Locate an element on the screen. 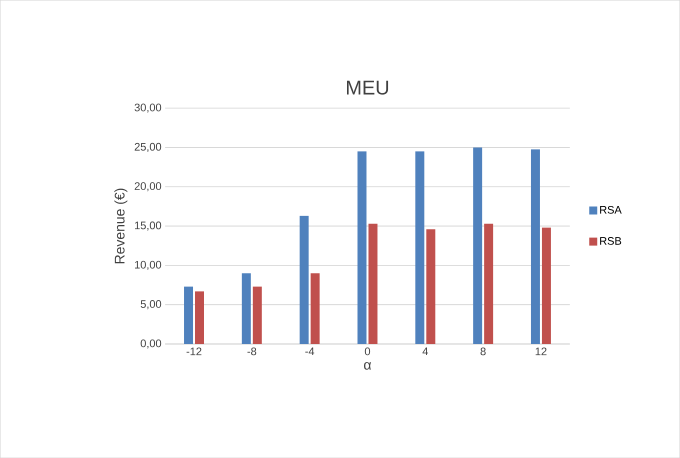 The width and height of the screenshot is (680, 458). y-axis-title: Revenue (€) is located at coordinates (121, 226).